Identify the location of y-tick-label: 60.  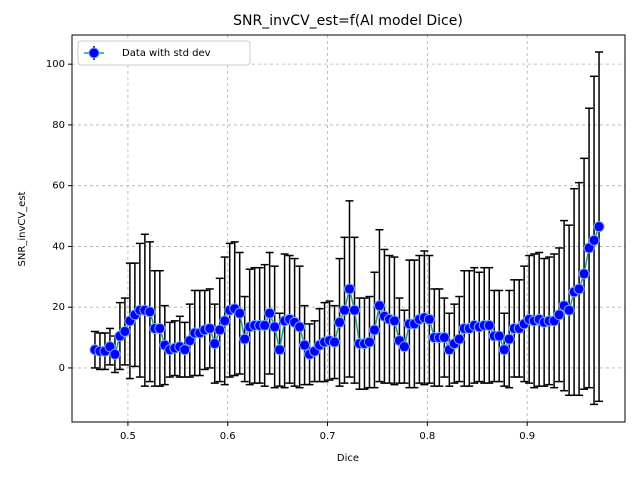
(58, 186).